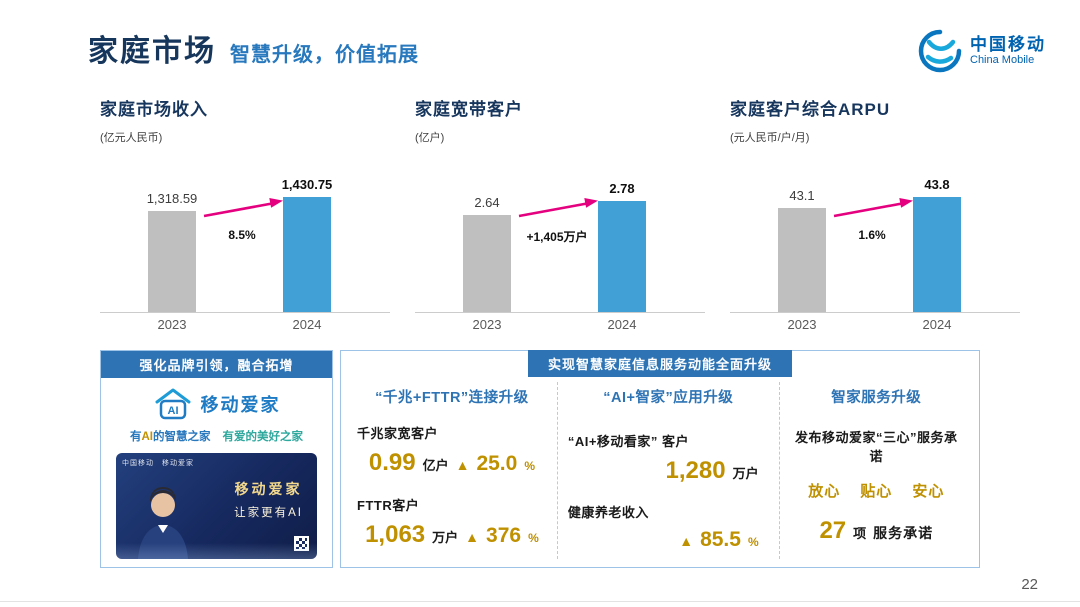 Image resolution: width=1080 pixels, height=607 pixels. What do you see at coordinates (147, 437) in the screenshot?
I see `tagline-left-highlight: AI` at bounding box center [147, 437].